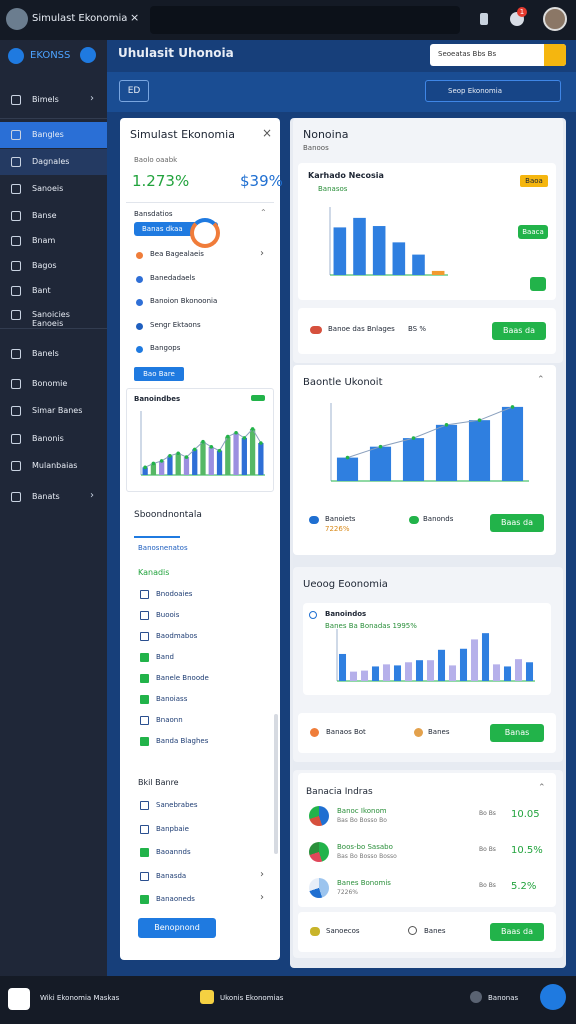  What do you see at coordinates (53, 100) in the screenshot?
I see `nav-item: Bimels ›` at bounding box center [53, 100].